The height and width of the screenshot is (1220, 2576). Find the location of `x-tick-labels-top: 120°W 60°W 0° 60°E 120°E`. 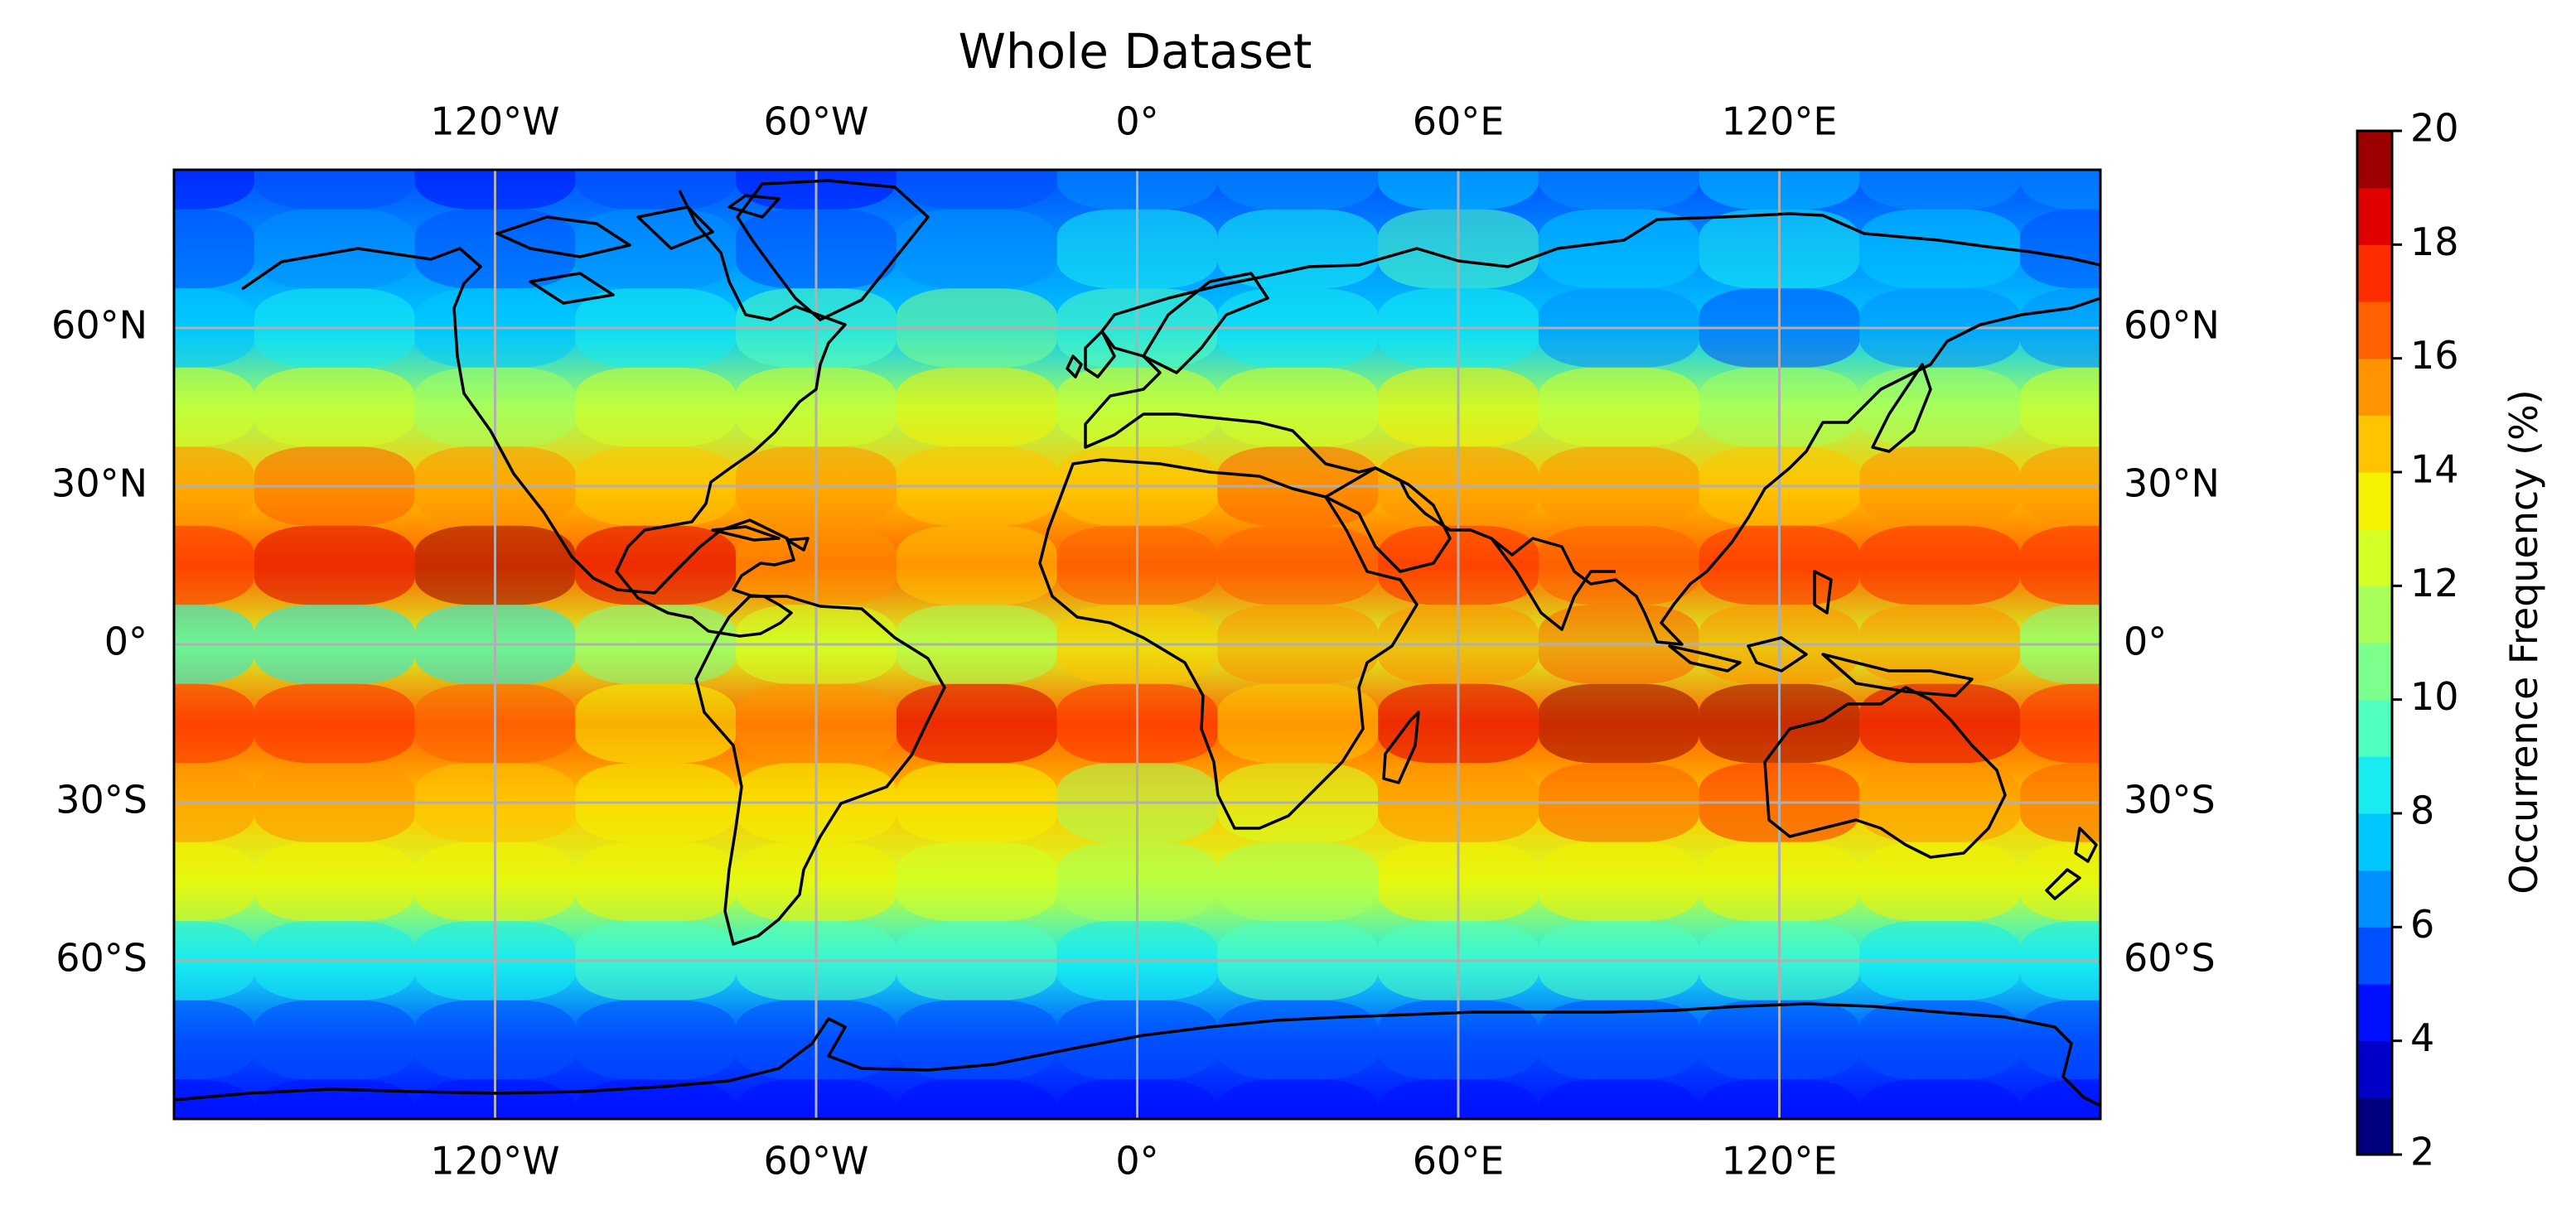

x-tick-labels-top: 120°W 60°W 0° 60°E 120°E is located at coordinates (1133, 122).